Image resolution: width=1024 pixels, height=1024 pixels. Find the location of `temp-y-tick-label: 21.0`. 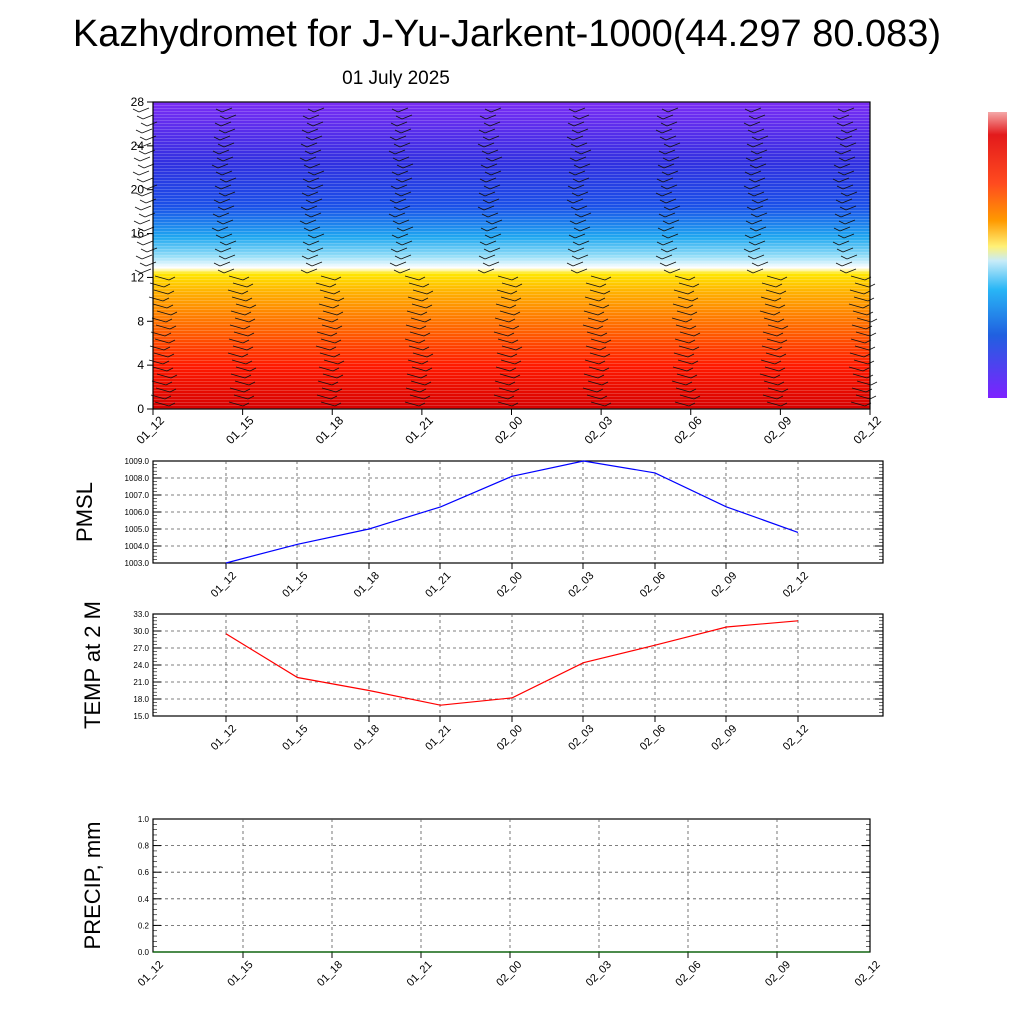

temp-y-tick-label: 21.0 is located at coordinates (141, 682).